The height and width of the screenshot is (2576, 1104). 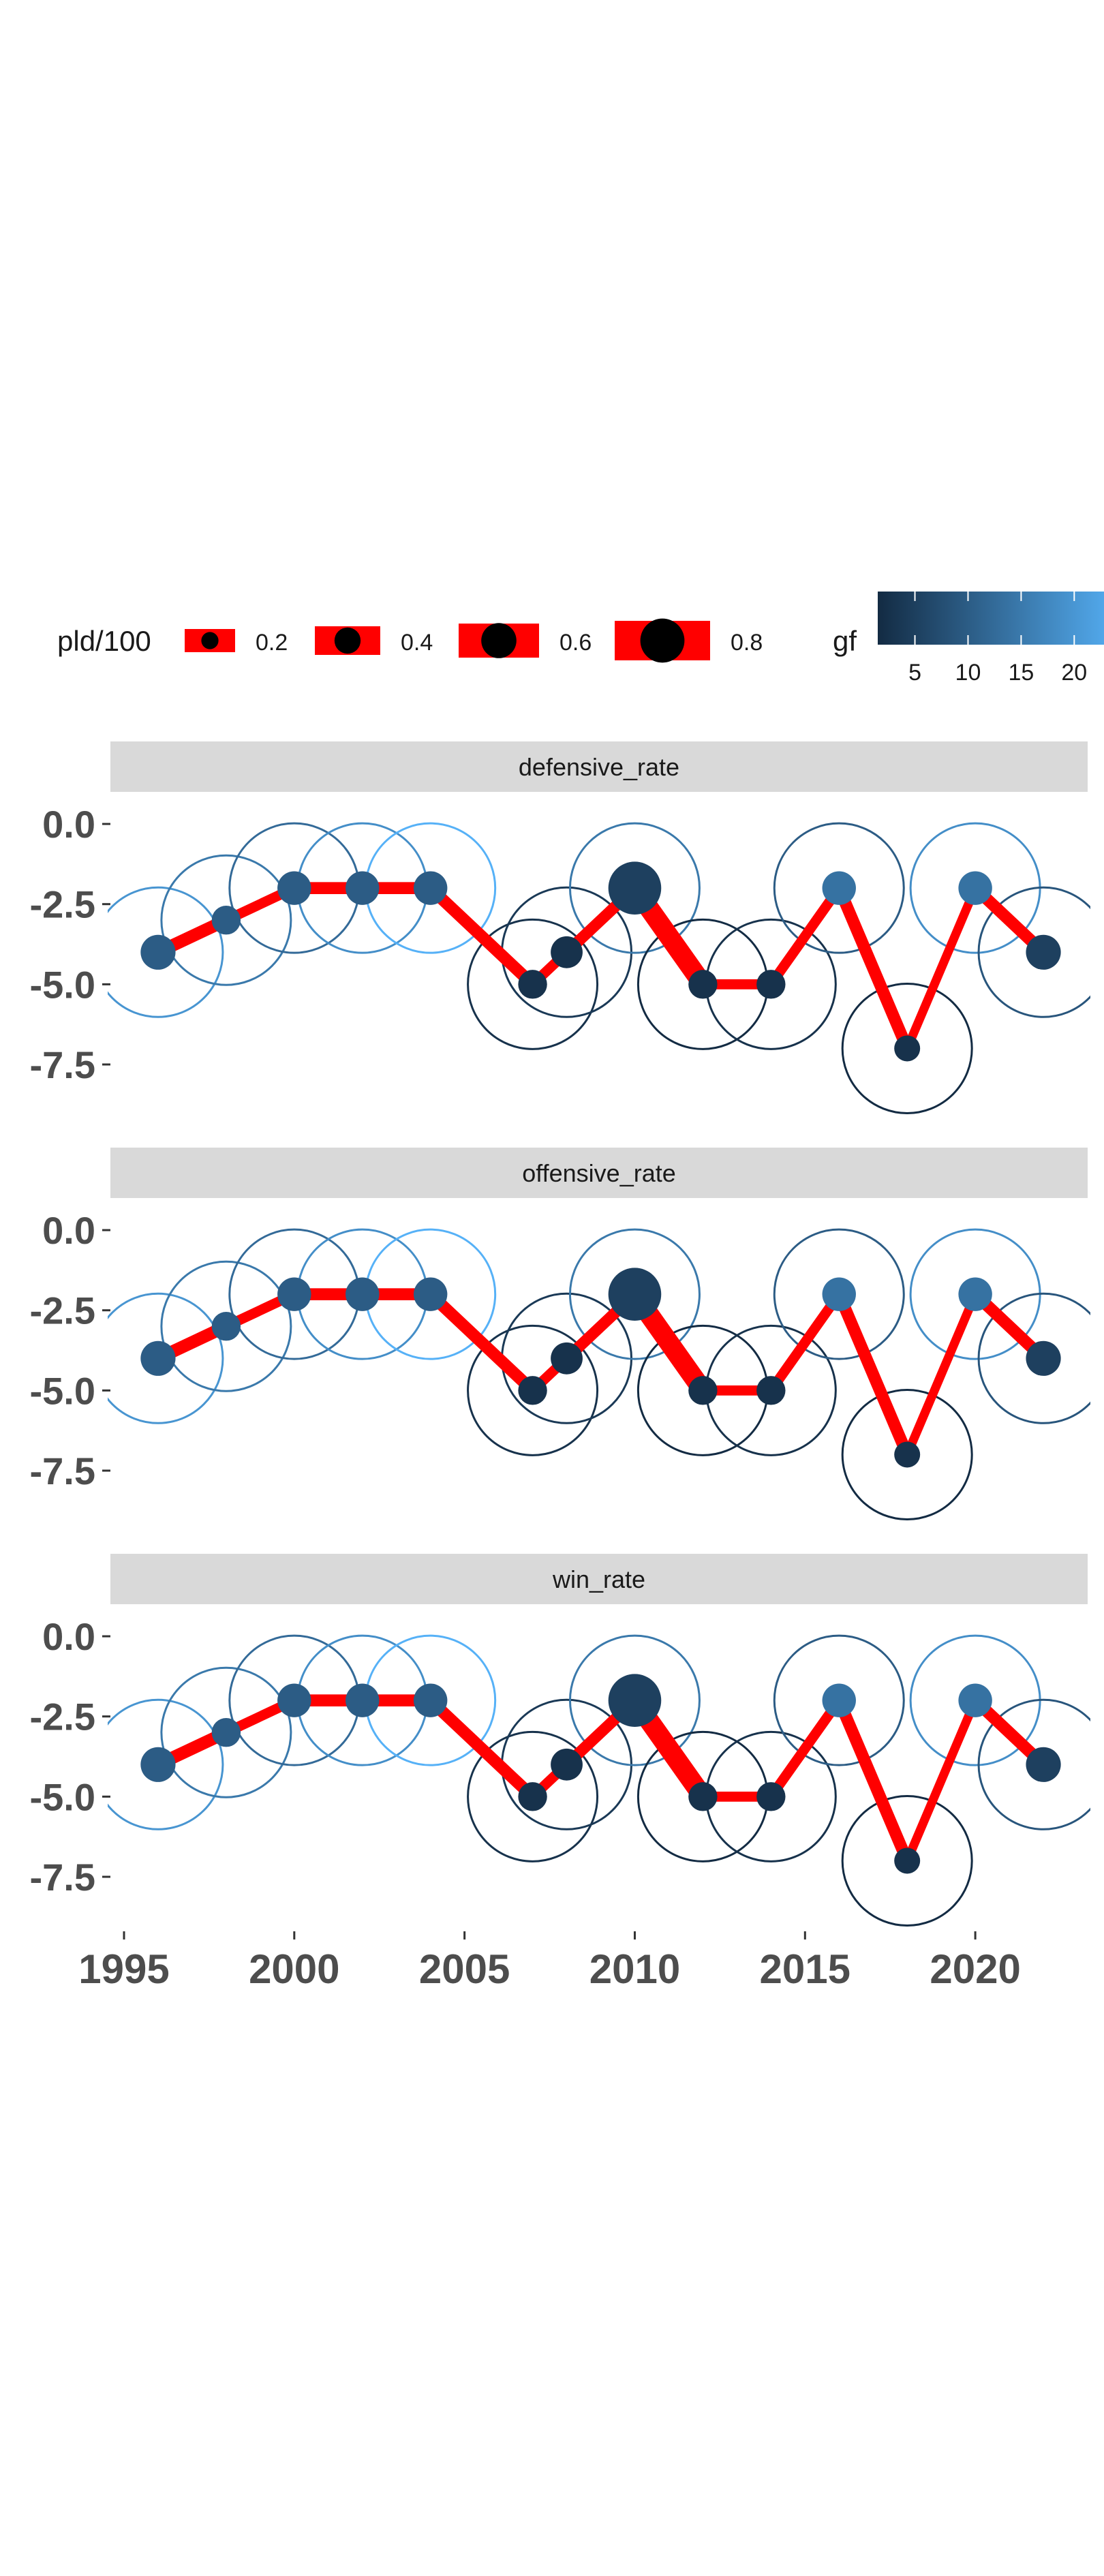 What do you see at coordinates (747, 643) in the screenshot?
I see `size-legend-label: 0.8` at bounding box center [747, 643].